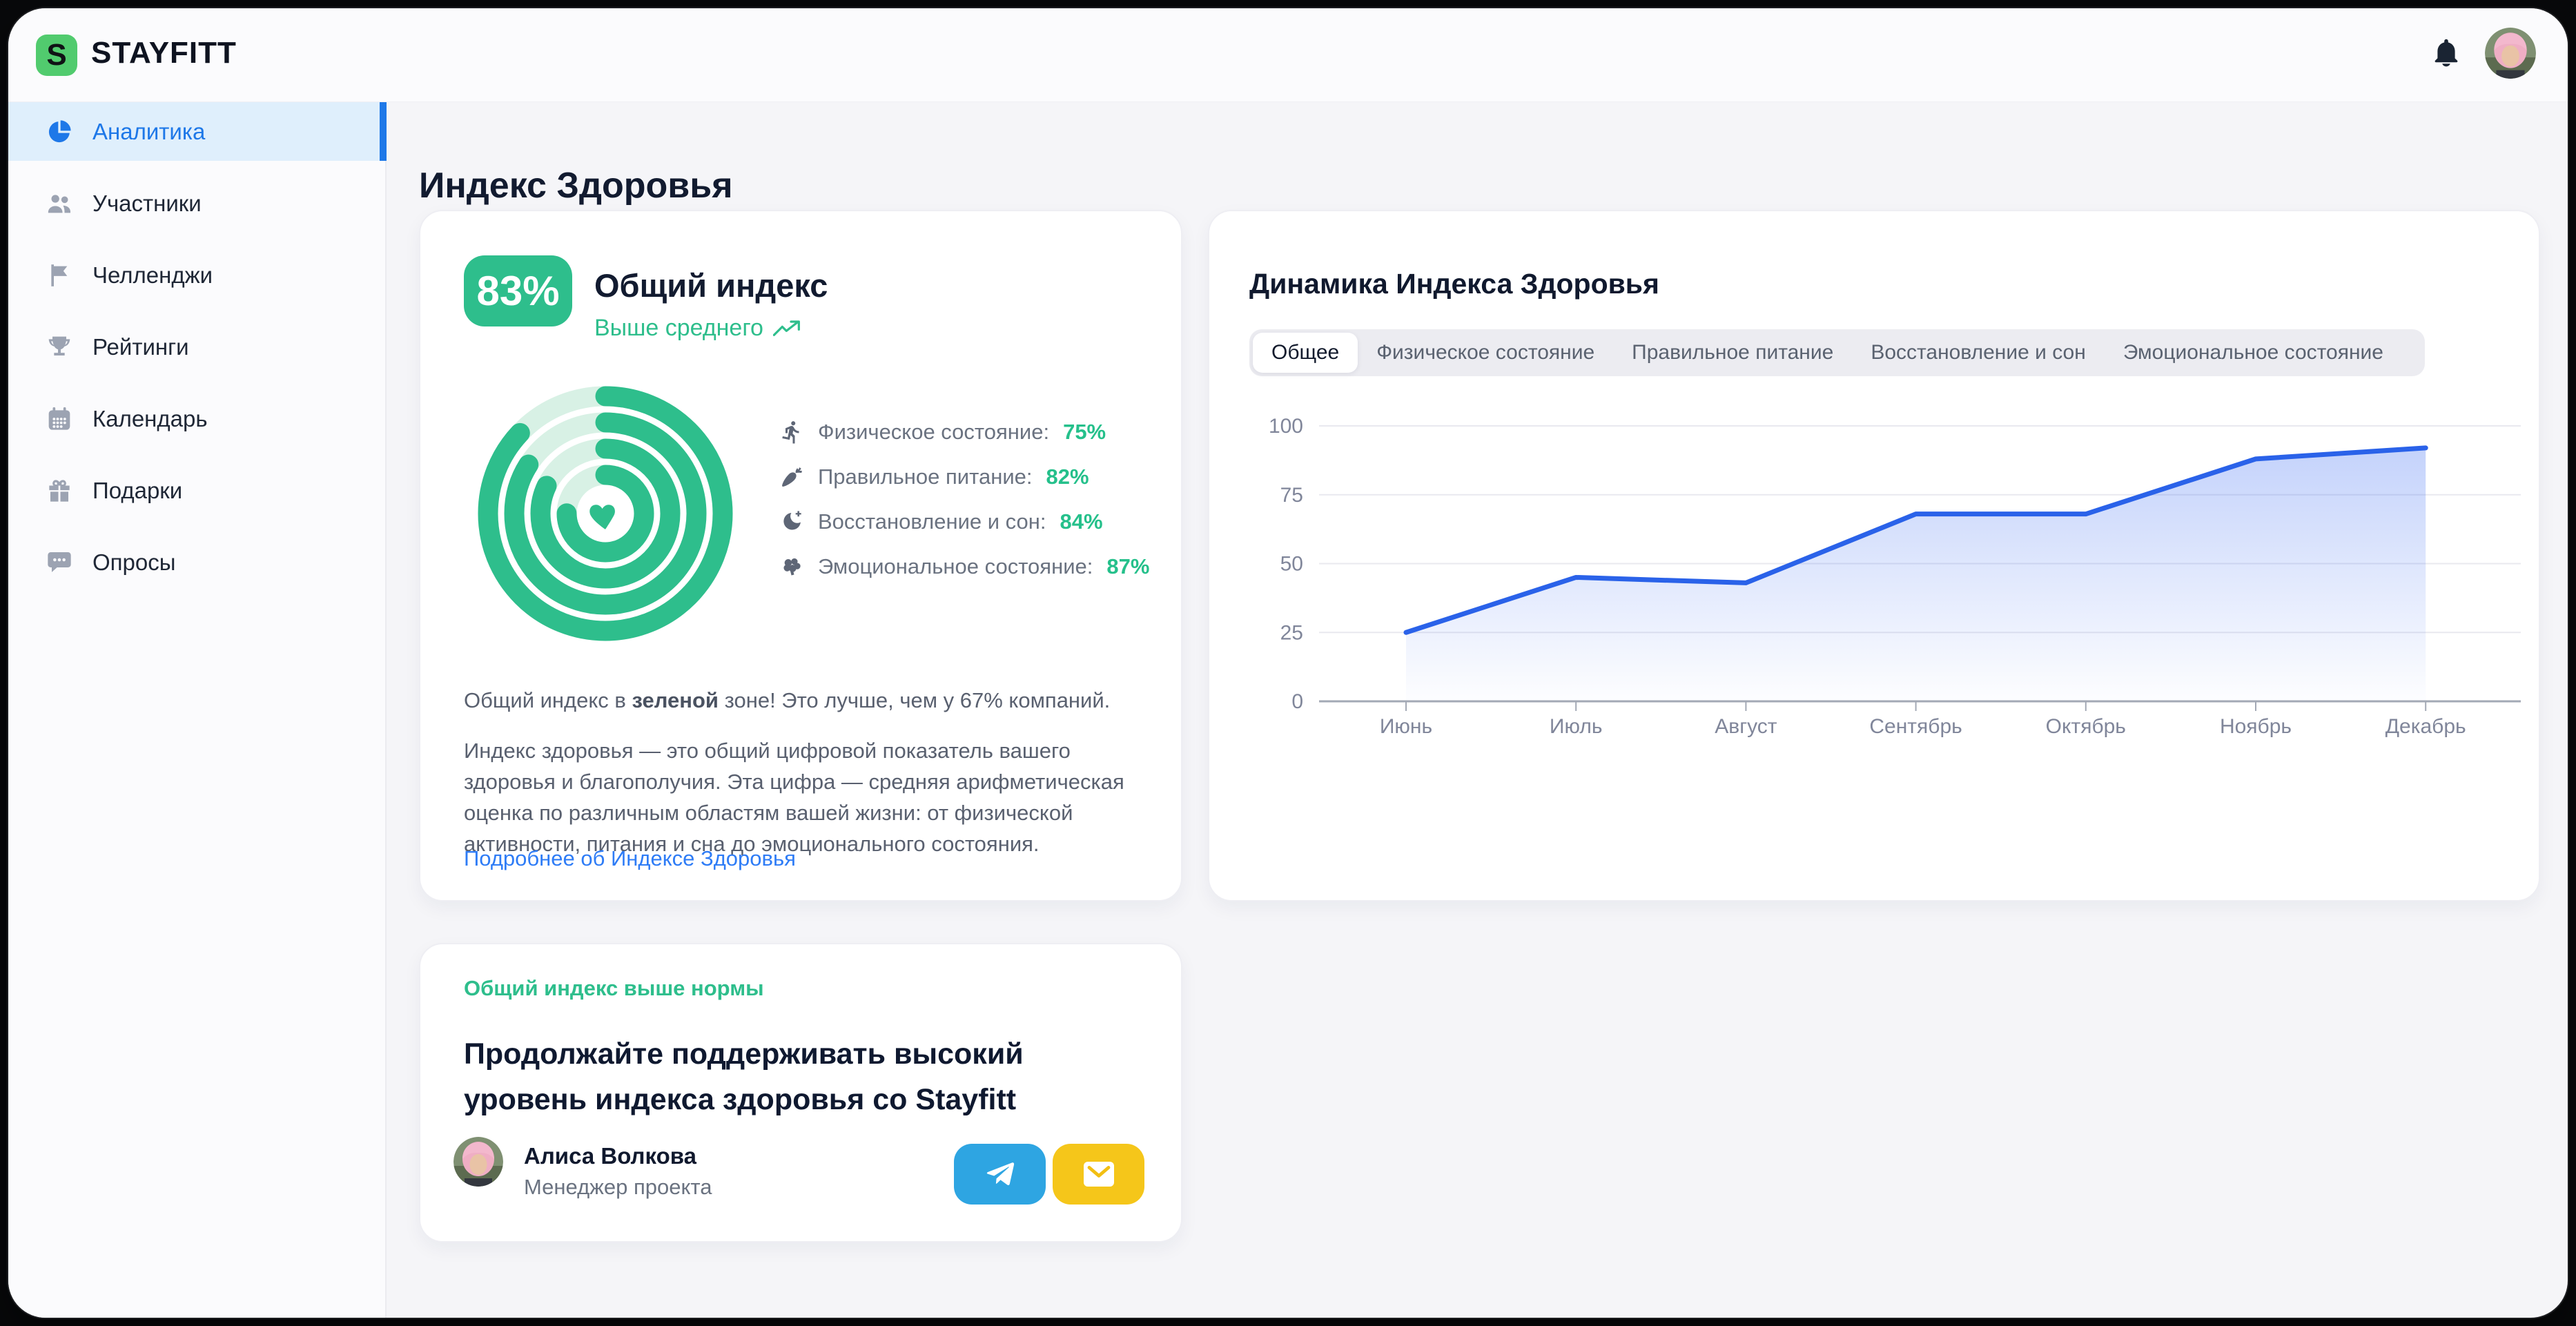 The width and height of the screenshot is (2576, 1326). Describe the element at coordinates (59, 347) in the screenshot. I see `trophy-icon` at that location.